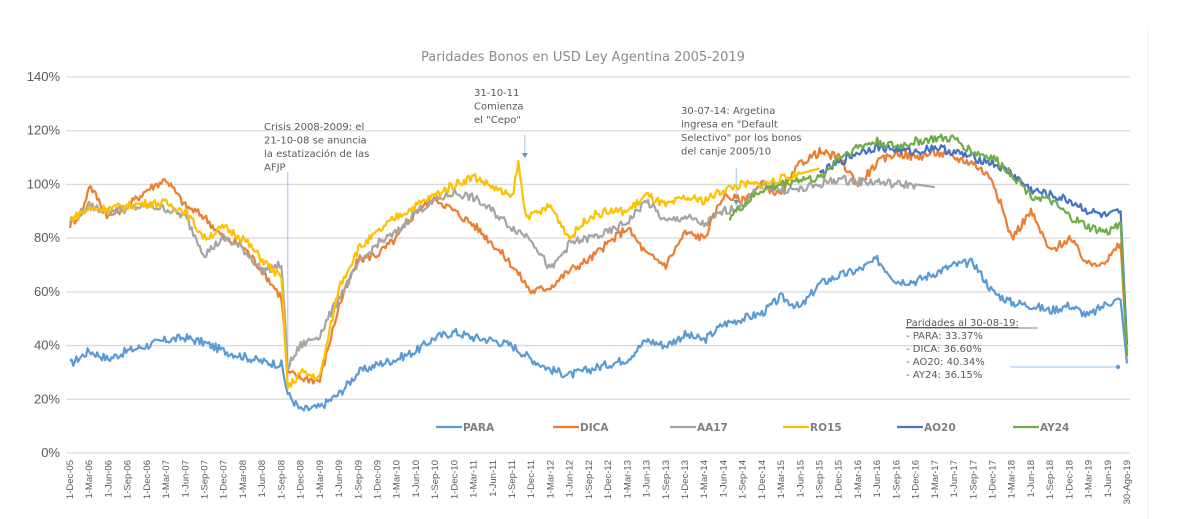 The image size is (1178, 519). I want to click on y-tick-label: 80%, so click(47, 237).